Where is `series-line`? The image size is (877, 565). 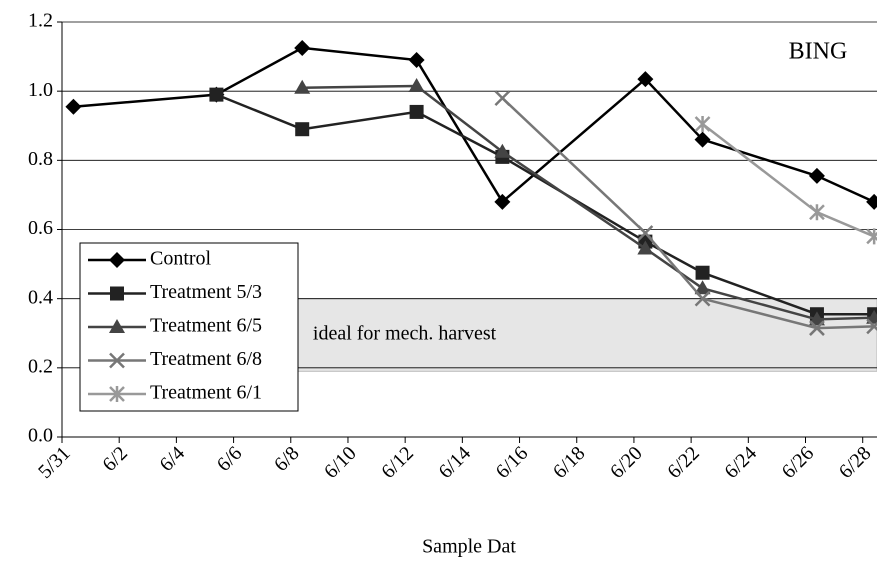
series-line is located at coordinates (788, 180).